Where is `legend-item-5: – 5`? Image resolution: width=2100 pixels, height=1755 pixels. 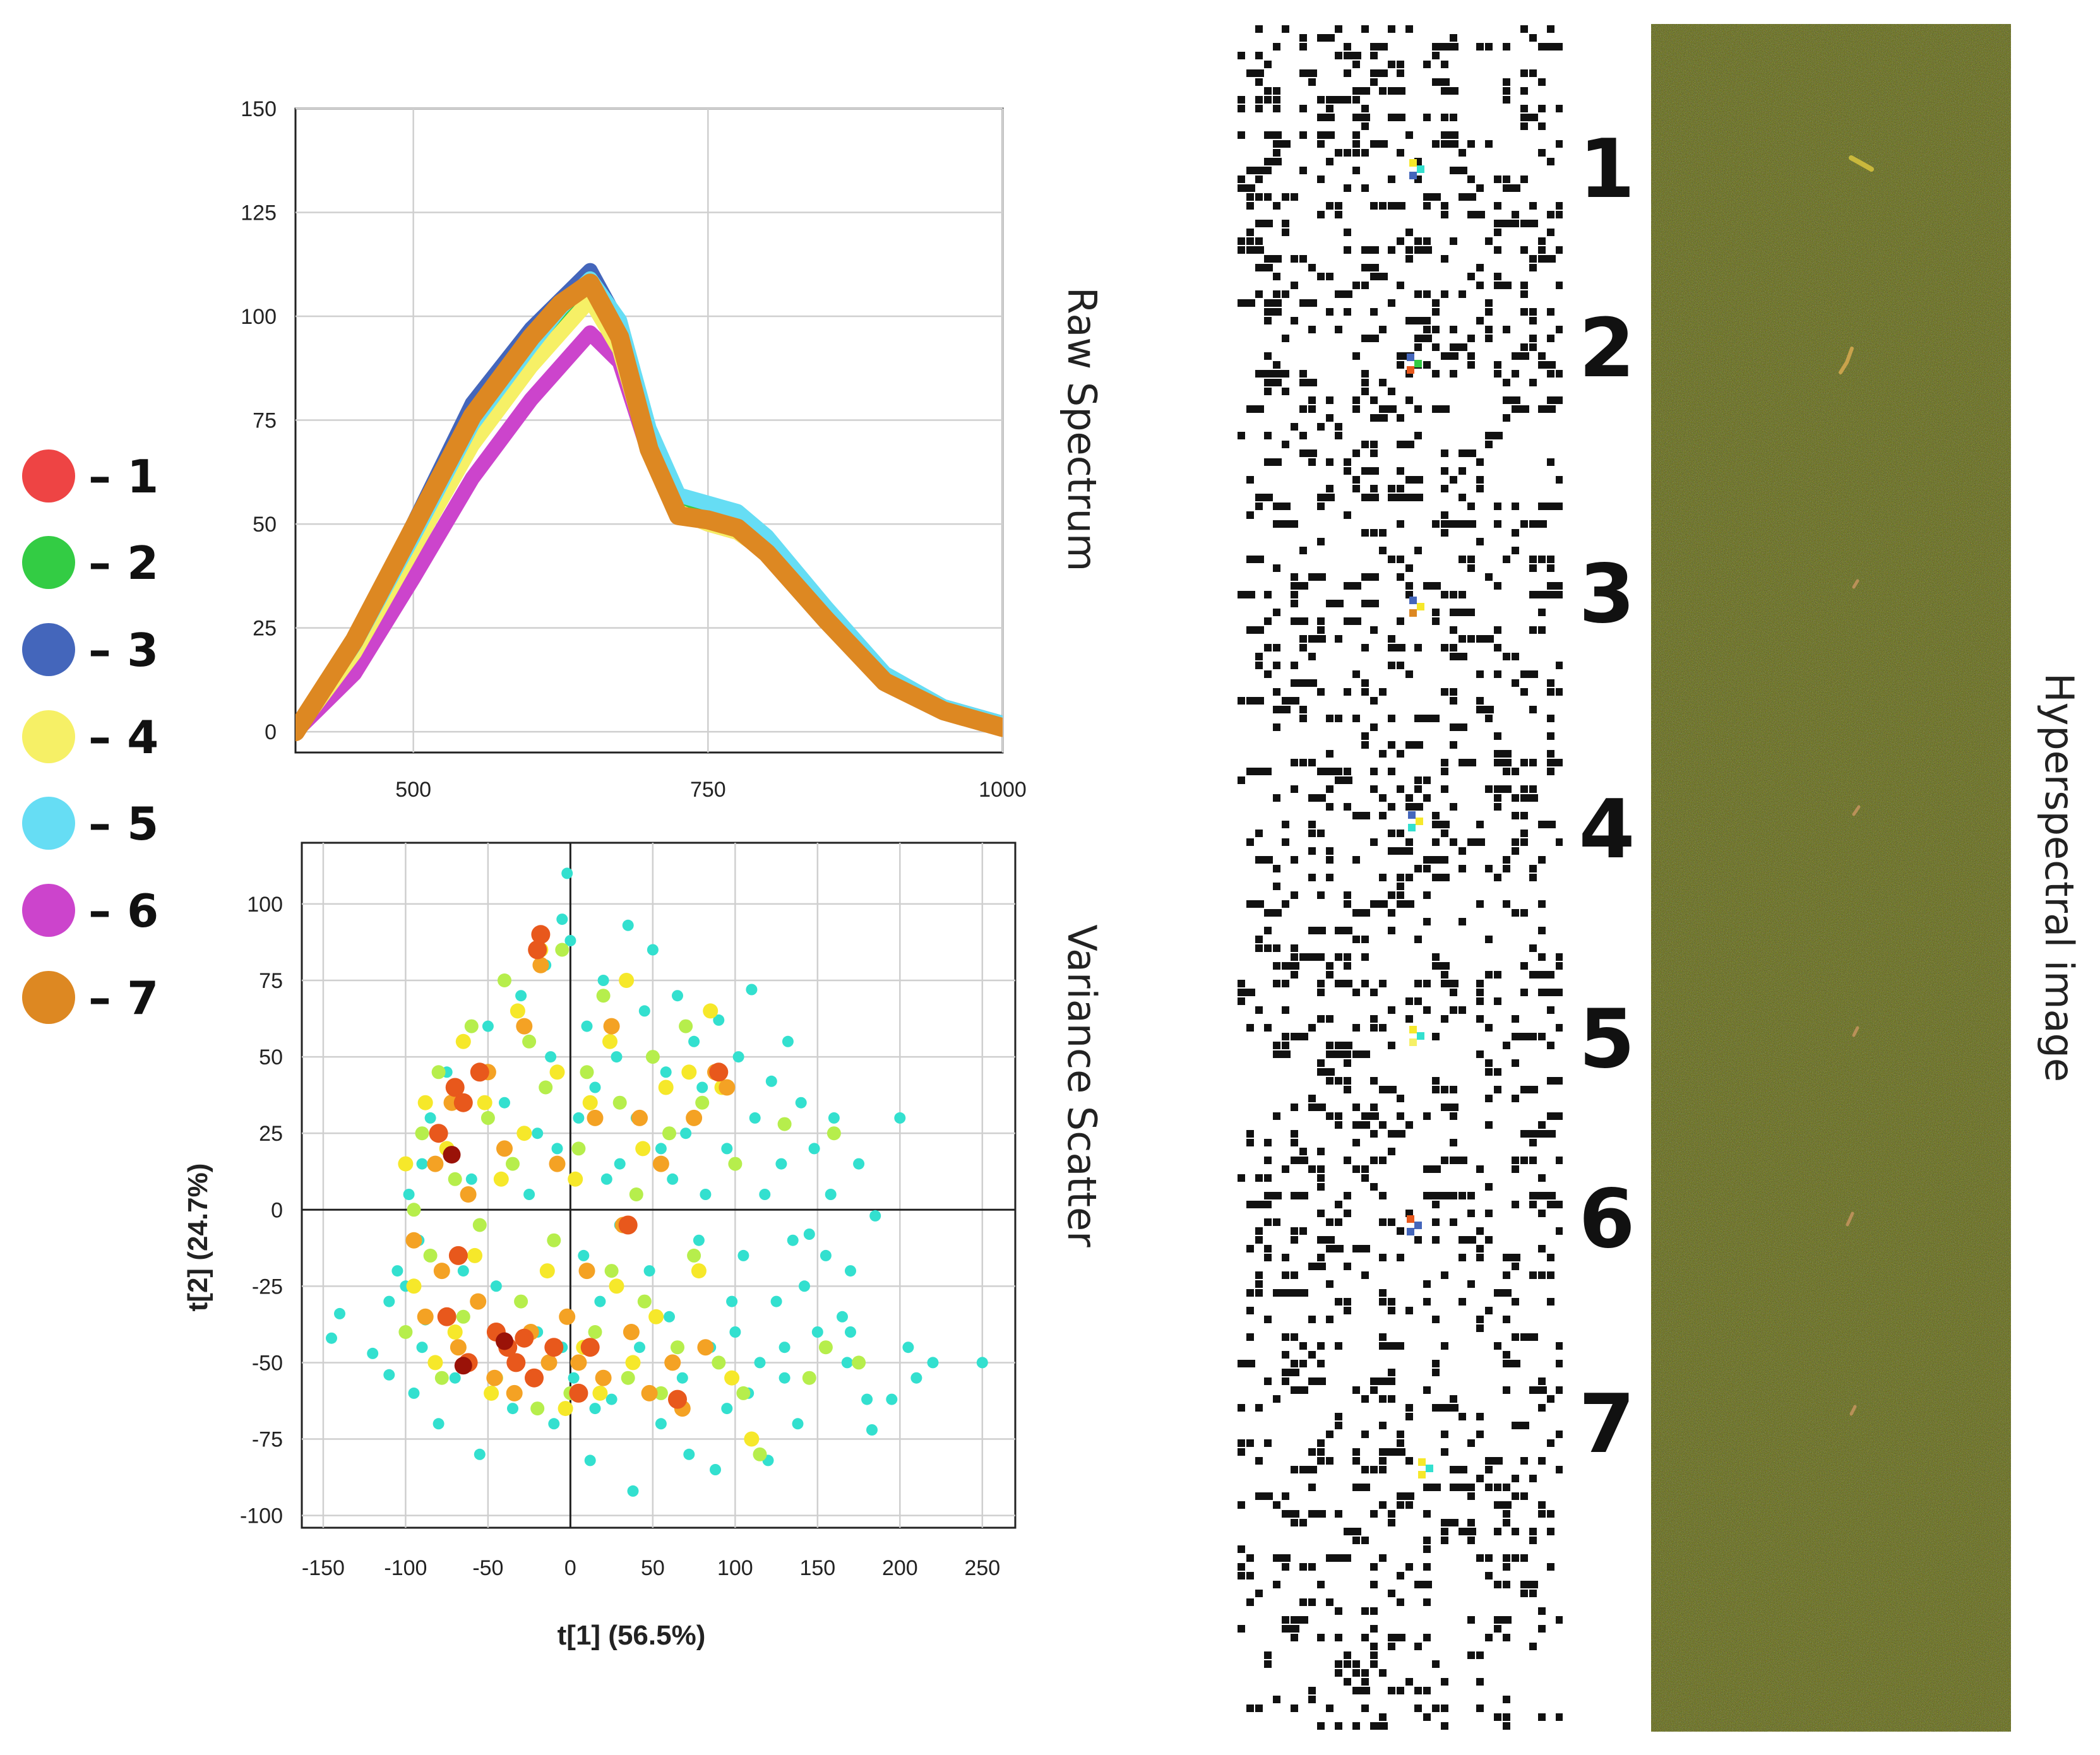
legend-item-5: – 5 is located at coordinates (90, 823).